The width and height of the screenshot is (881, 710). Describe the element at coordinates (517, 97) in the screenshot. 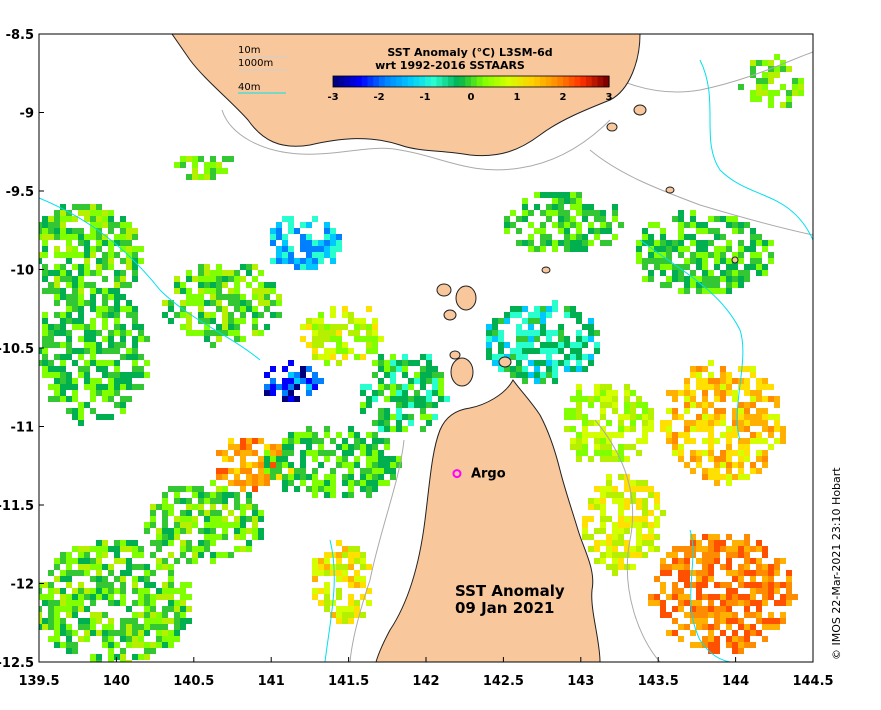

I see `colorbar-tick-label: 1` at that location.